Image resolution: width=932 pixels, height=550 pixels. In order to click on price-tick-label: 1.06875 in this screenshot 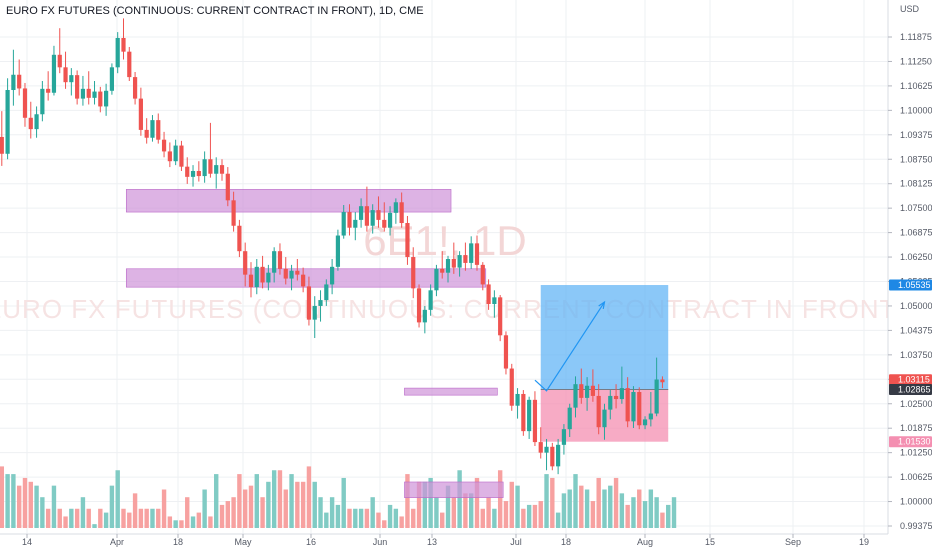, I will do `click(916, 233)`.